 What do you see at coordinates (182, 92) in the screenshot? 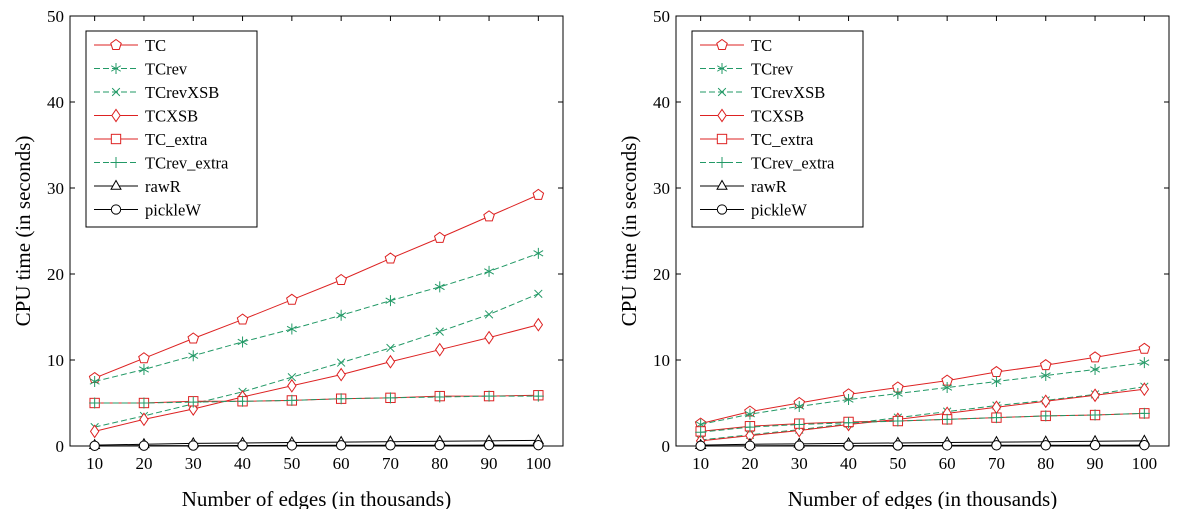
I see `legend-label: TCrevXSB` at bounding box center [182, 92].